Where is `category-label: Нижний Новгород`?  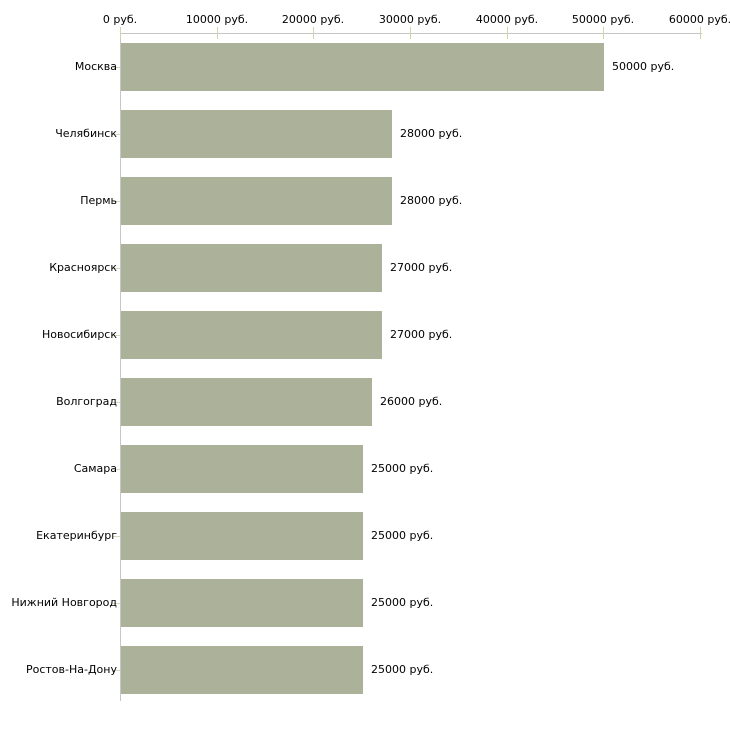
category-label: Нижний Новгород is located at coordinates (64, 602).